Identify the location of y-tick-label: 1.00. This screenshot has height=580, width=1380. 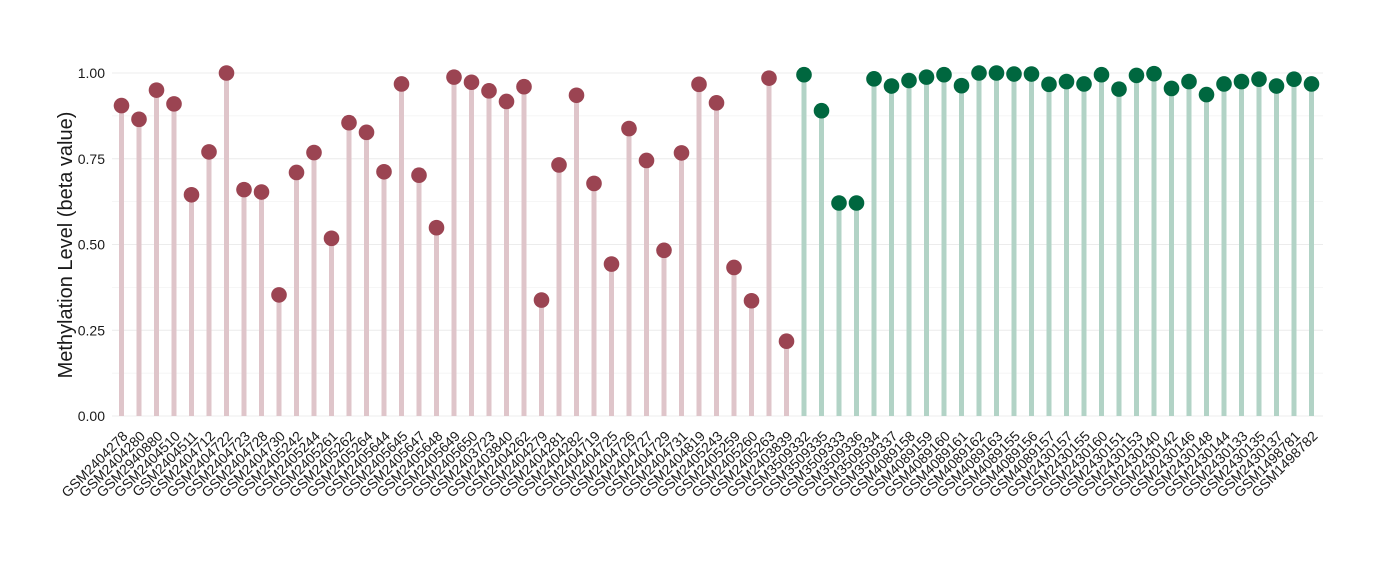
(91, 73).